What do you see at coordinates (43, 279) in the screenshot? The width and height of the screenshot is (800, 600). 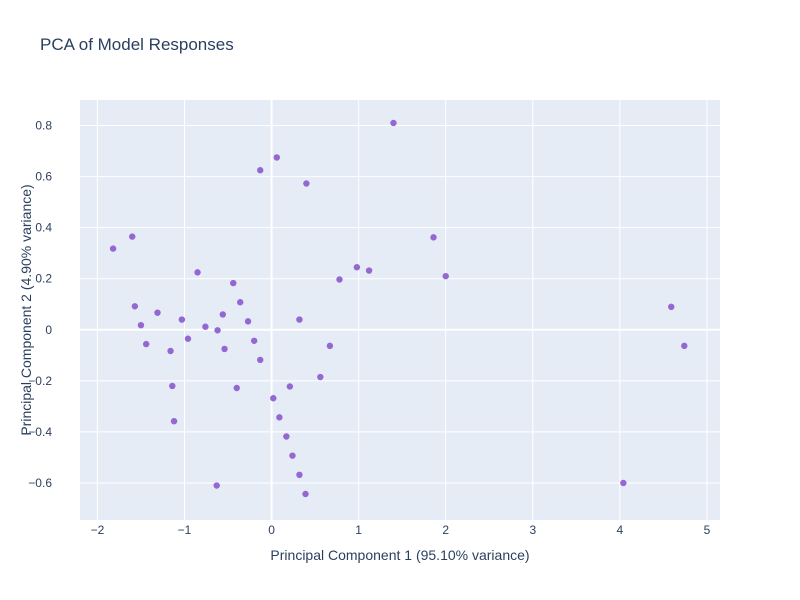 I see `y-tick-label: 0.2` at bounding box center [43, 279].